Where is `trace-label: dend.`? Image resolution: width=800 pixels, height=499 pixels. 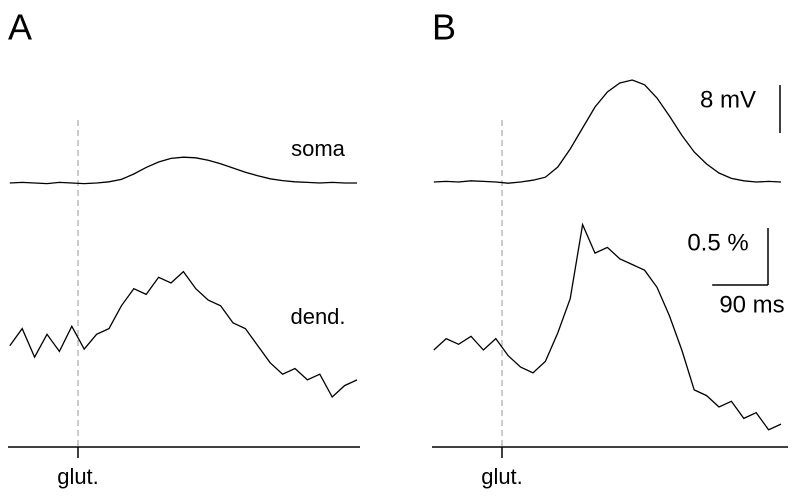 trace-label: dend. is located at coordinates (317, 316).